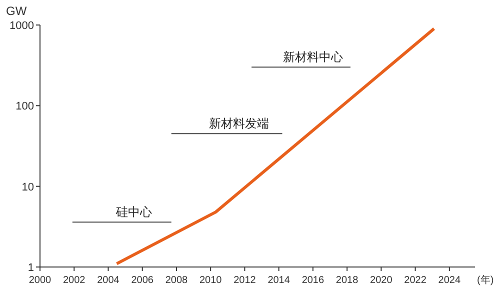 The height and width of the screenshot is (289, 500). I want to click on x-tick-label: 2014, so click(279, 280).